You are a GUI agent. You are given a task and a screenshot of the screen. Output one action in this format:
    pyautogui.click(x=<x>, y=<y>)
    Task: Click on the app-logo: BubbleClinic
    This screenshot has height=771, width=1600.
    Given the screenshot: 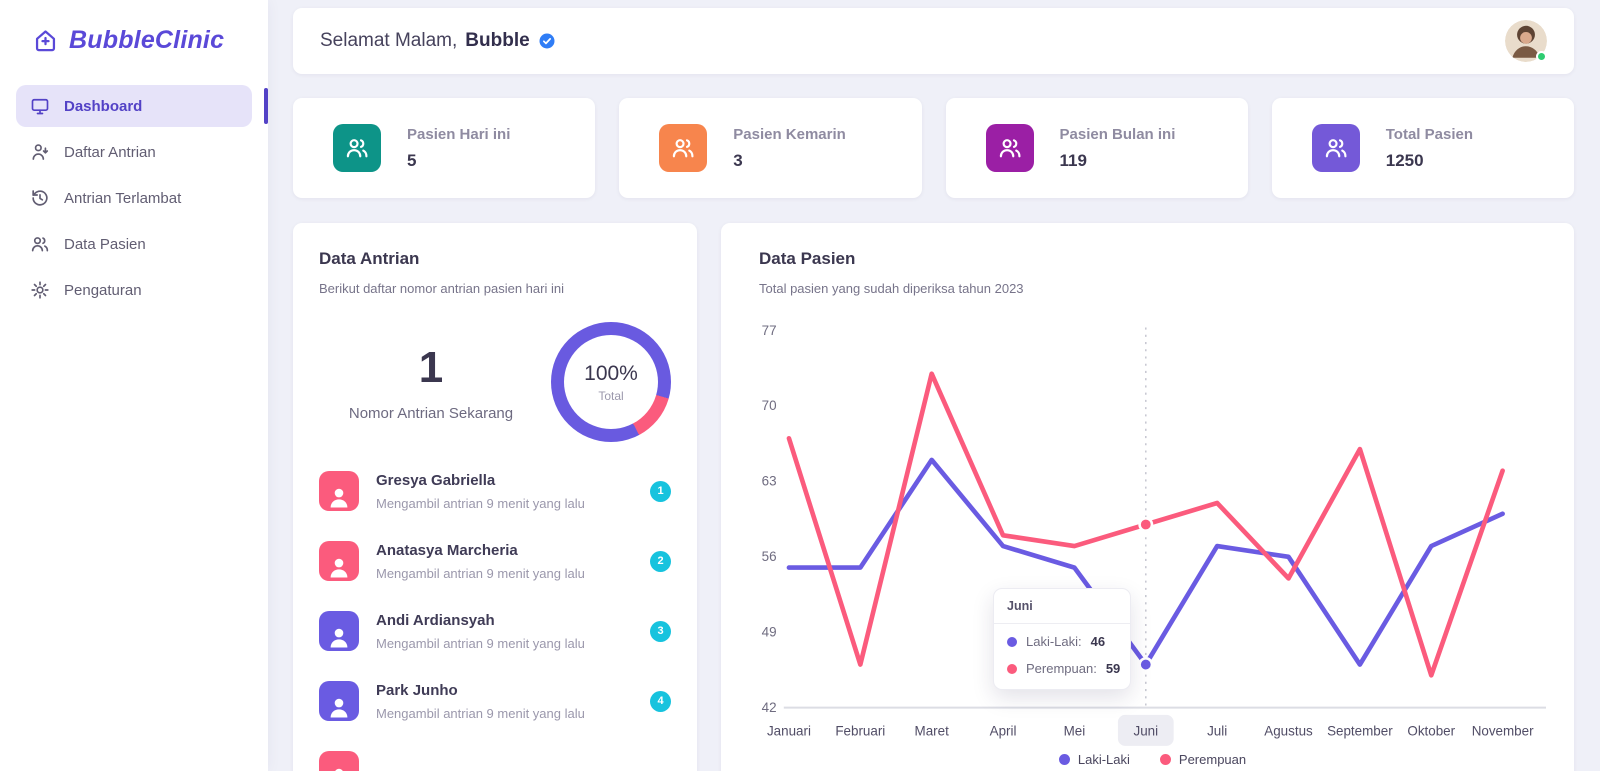 What is the action you would take?
    pyautogui.click(x=134, y=36)
    